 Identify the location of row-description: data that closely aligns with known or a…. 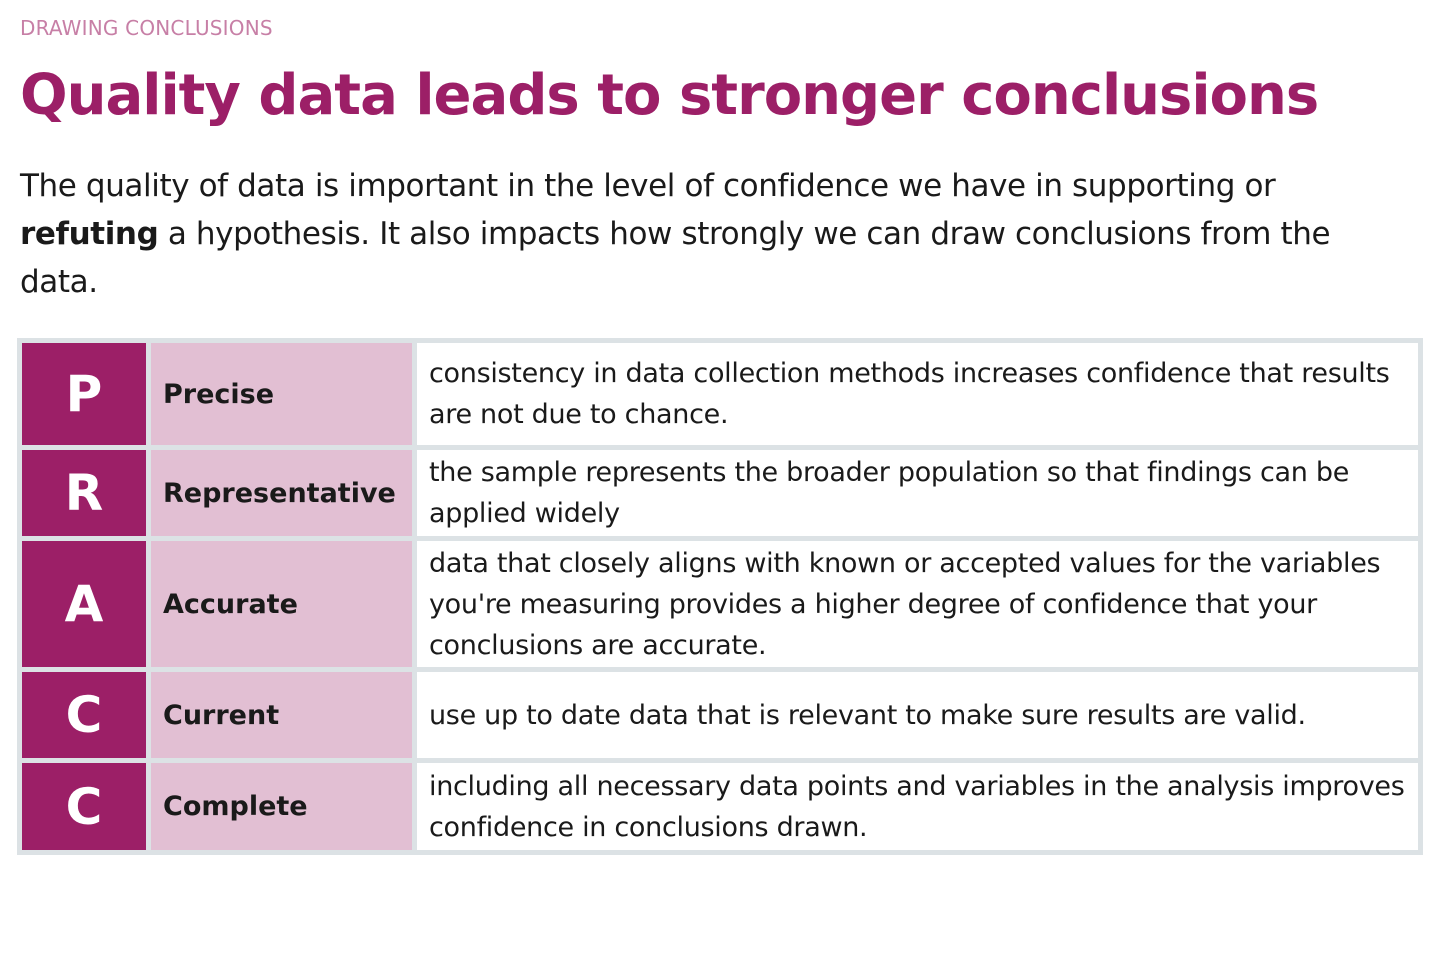
(917, 604).